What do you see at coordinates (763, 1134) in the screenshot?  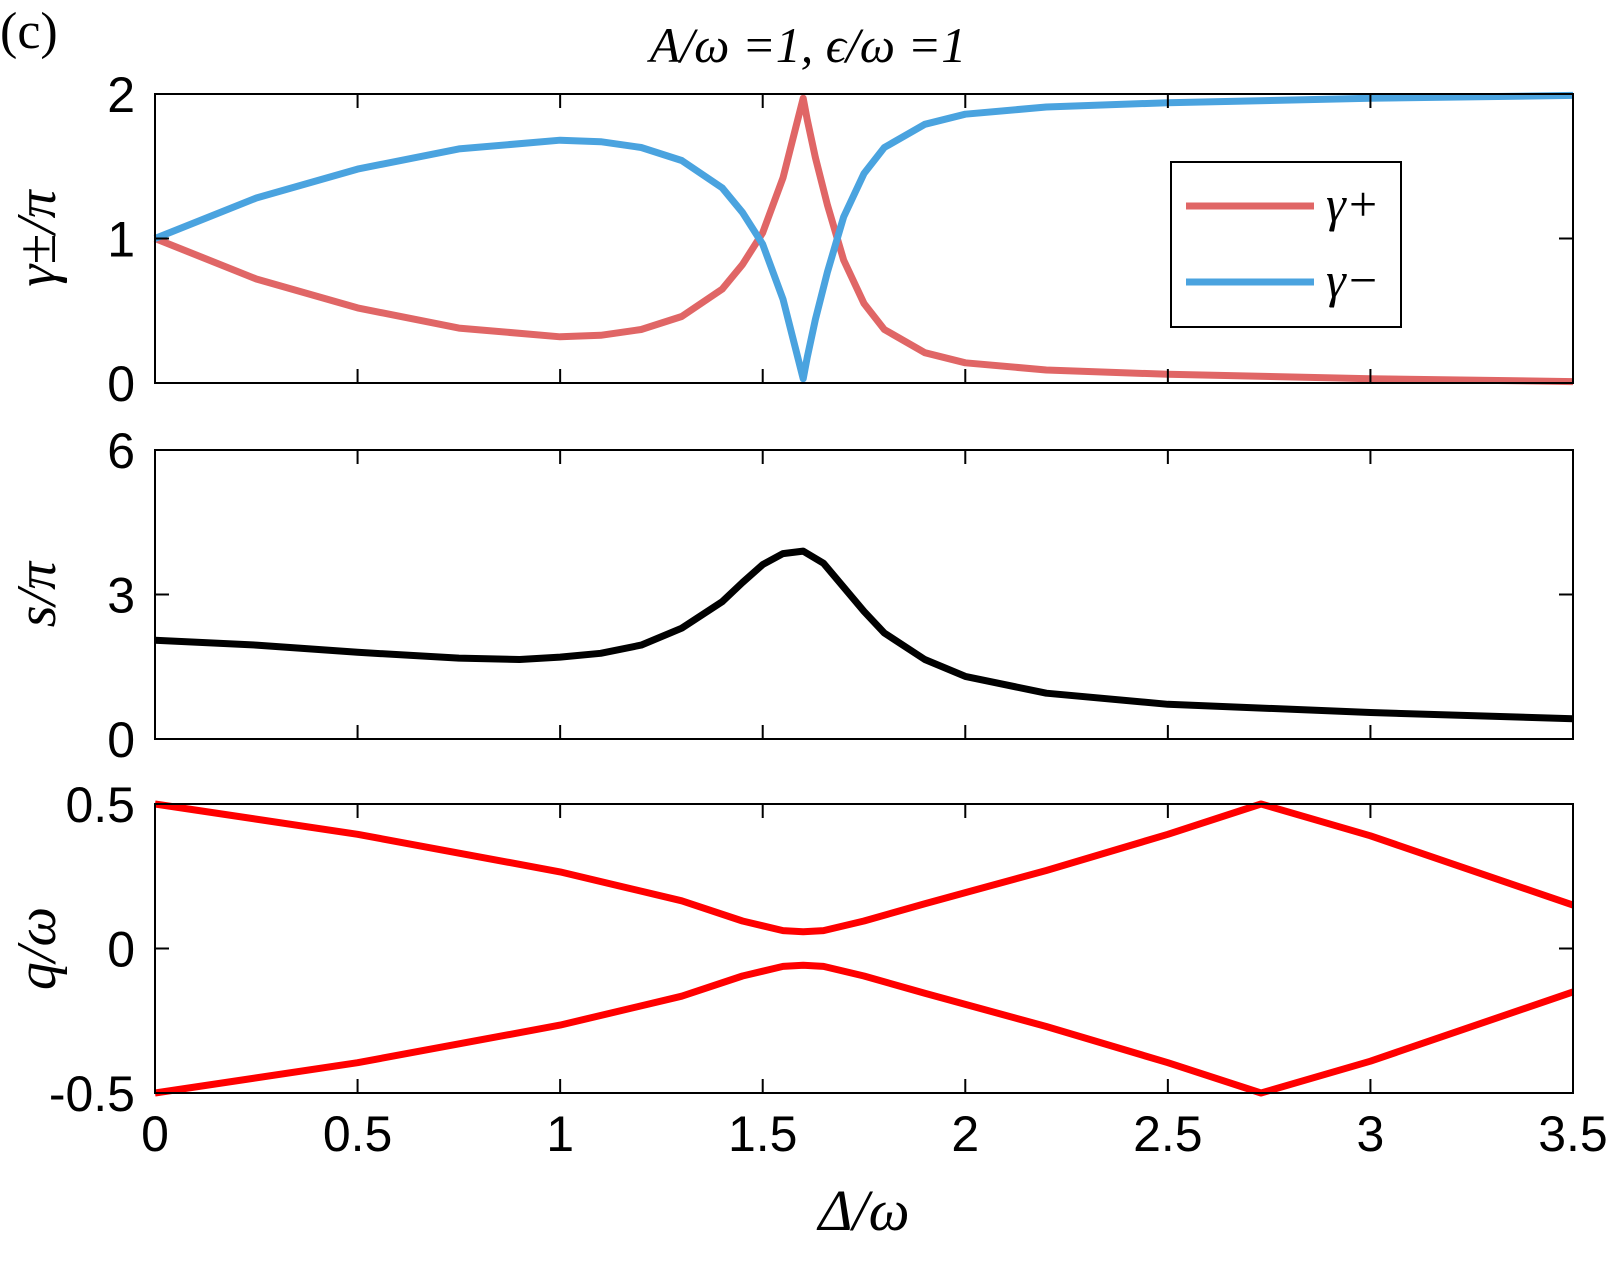 I see `x-tick-label: 1.5` at bounding box center [763, 1134].